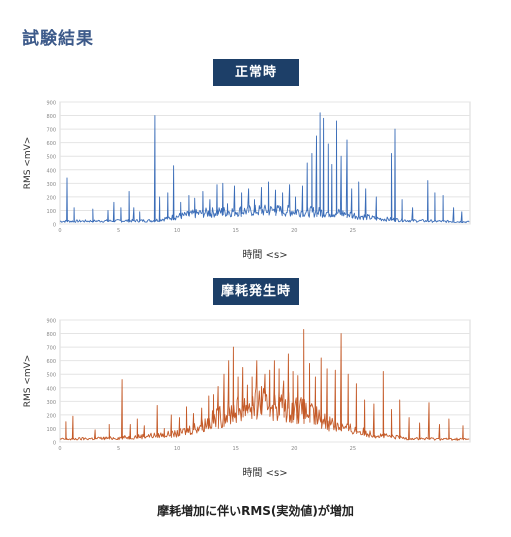  What do you see at coordinates (256, 291) in the screenshot?
I see `chart-badge-wear: 摩耗発生時` at bounding box center [256, 291].